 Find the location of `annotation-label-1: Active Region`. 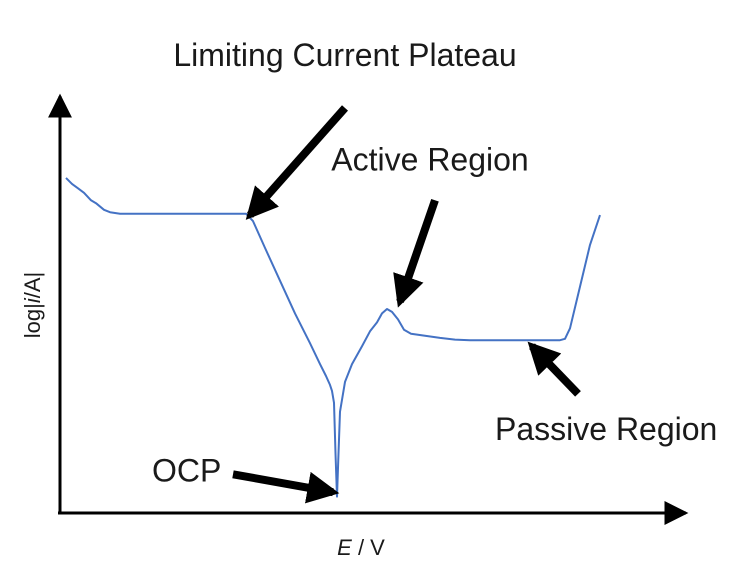

annotation-label-1: Active Region is located at coordinates (429, 159).